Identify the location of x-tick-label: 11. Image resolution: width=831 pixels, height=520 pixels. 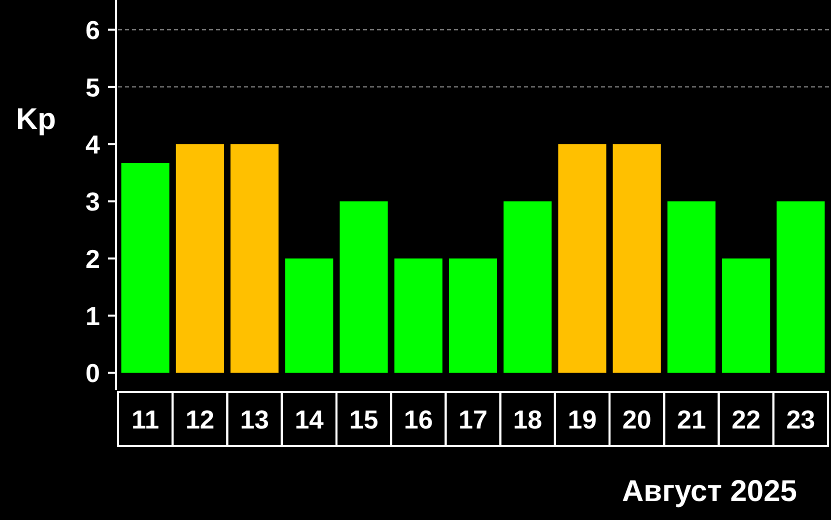
(146, 419).